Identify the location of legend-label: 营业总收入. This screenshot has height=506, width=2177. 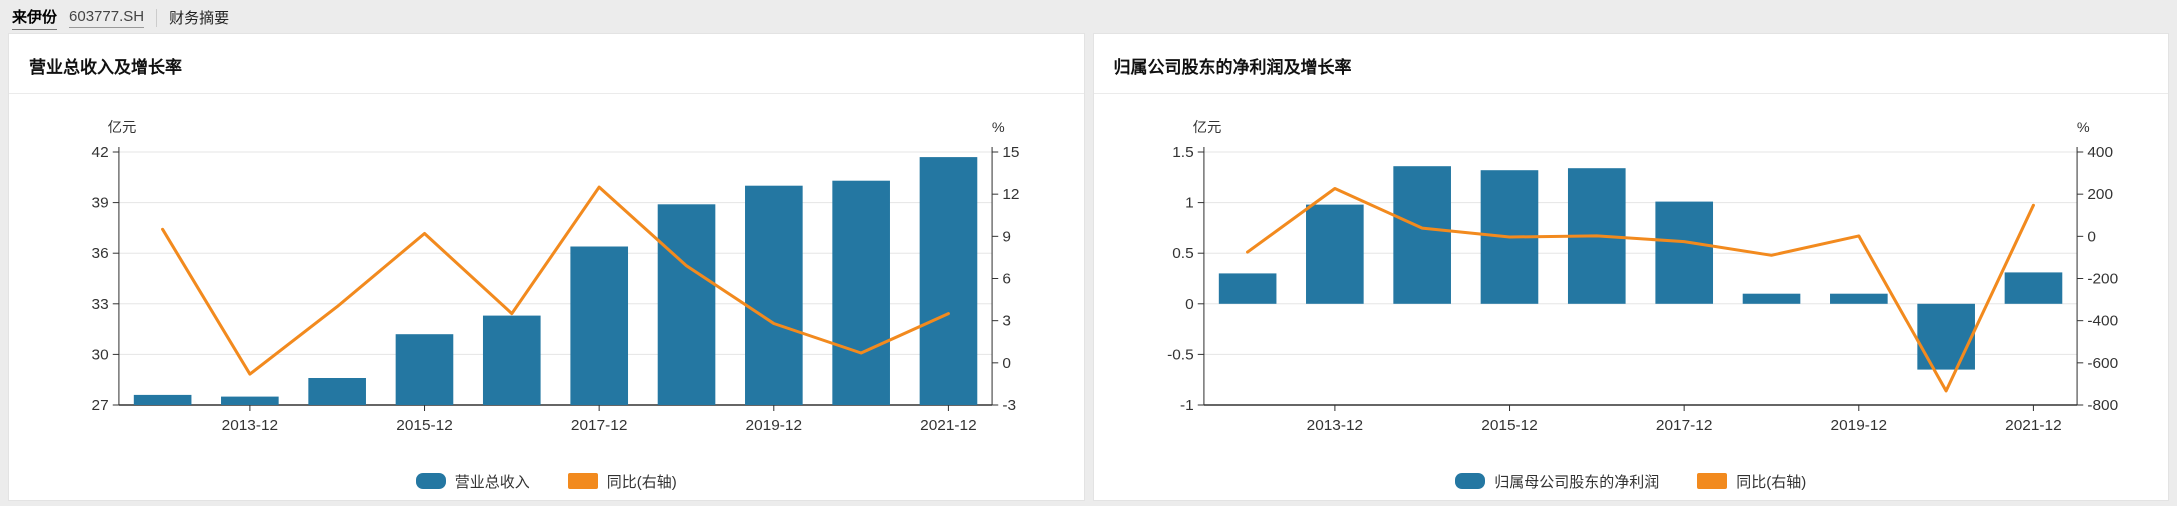
(492, 482).